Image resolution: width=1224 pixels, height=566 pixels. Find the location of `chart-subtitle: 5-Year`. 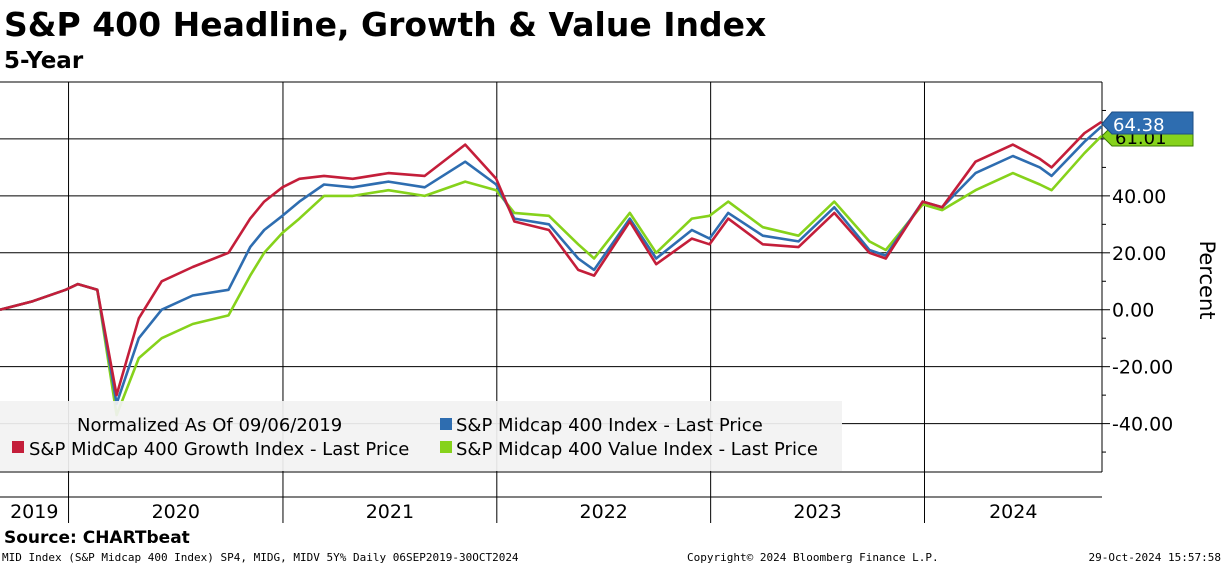

chart-subtitle: 5-Year is located at coordinates (44, 61).